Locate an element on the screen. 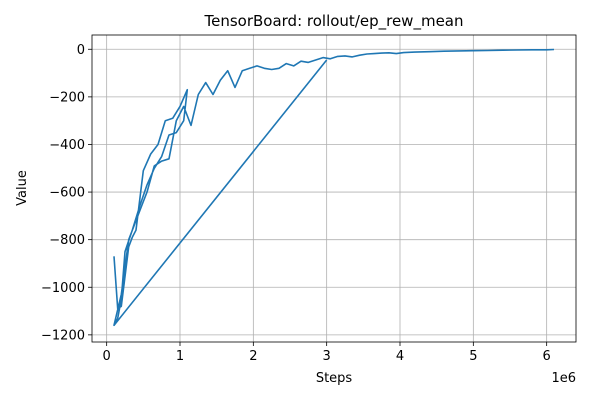  y-tick-label: −1000 is located at coordinates (63, 288).